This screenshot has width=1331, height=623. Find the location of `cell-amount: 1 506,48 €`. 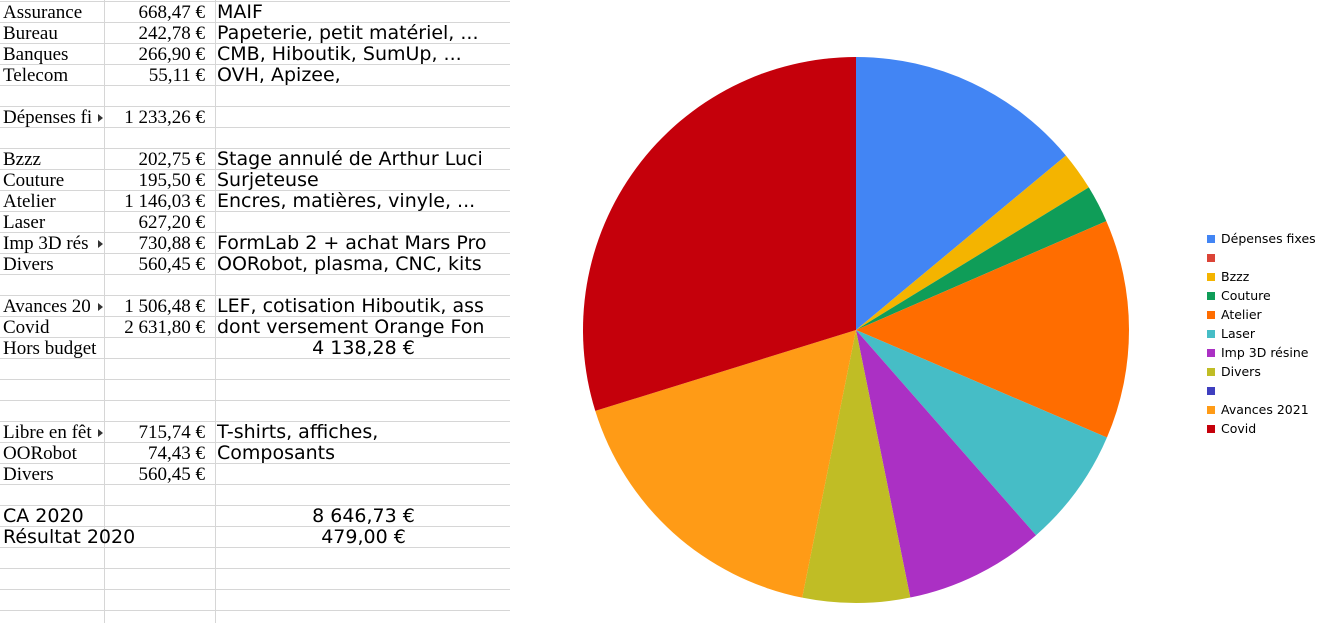

cell-amount: 1 506,48 € is located at coordinates (164, 306).